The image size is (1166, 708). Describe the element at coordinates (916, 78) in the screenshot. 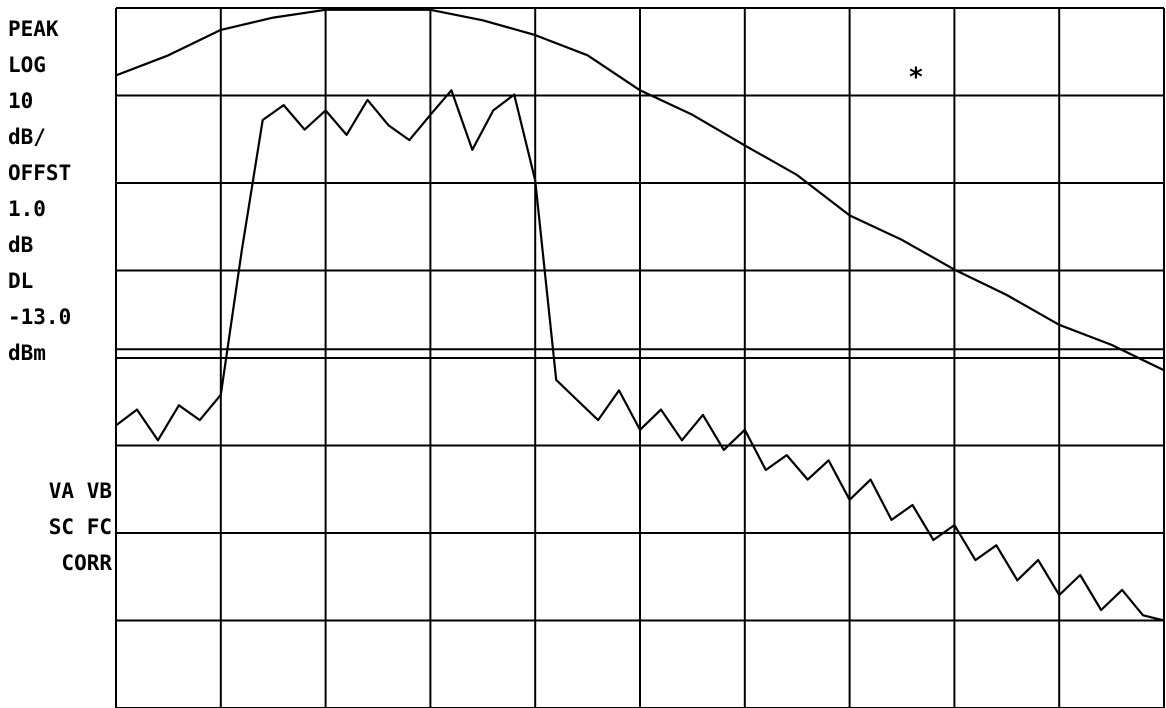

I see `marker: *` at that location.